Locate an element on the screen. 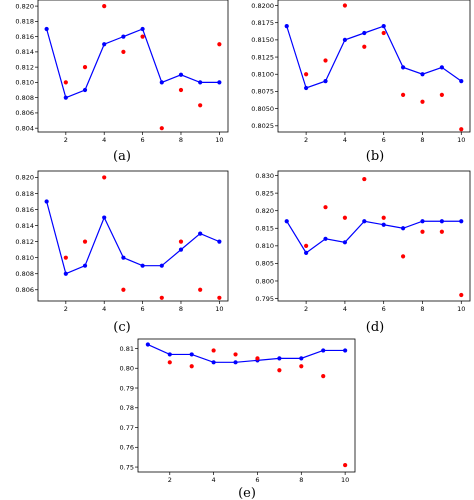  y-tick-label: 0.825 is located at coordinates (264, 193).